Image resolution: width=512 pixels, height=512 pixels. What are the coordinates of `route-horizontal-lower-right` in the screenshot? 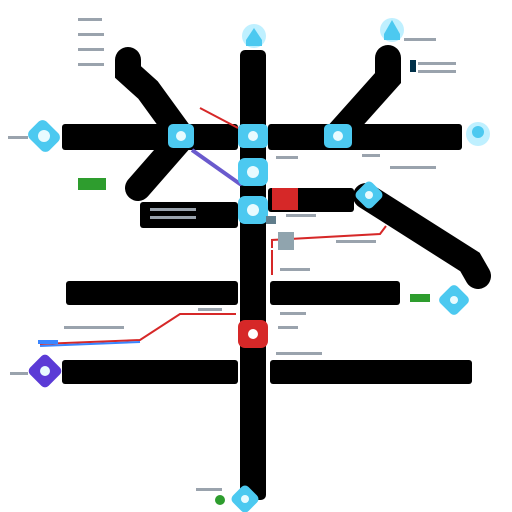 It's located at (335, 293).